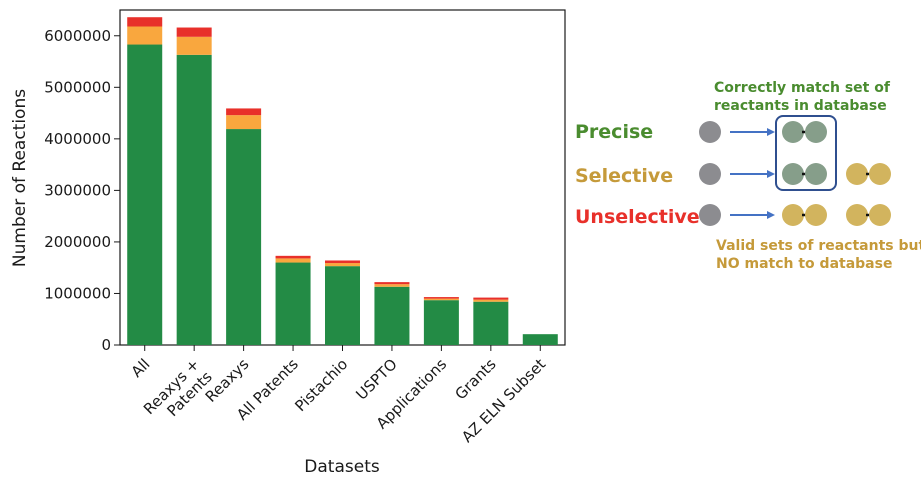  Describe the element at coordinates (141, 368) in the screenshot. I see `x-tick-label: All` at that location.